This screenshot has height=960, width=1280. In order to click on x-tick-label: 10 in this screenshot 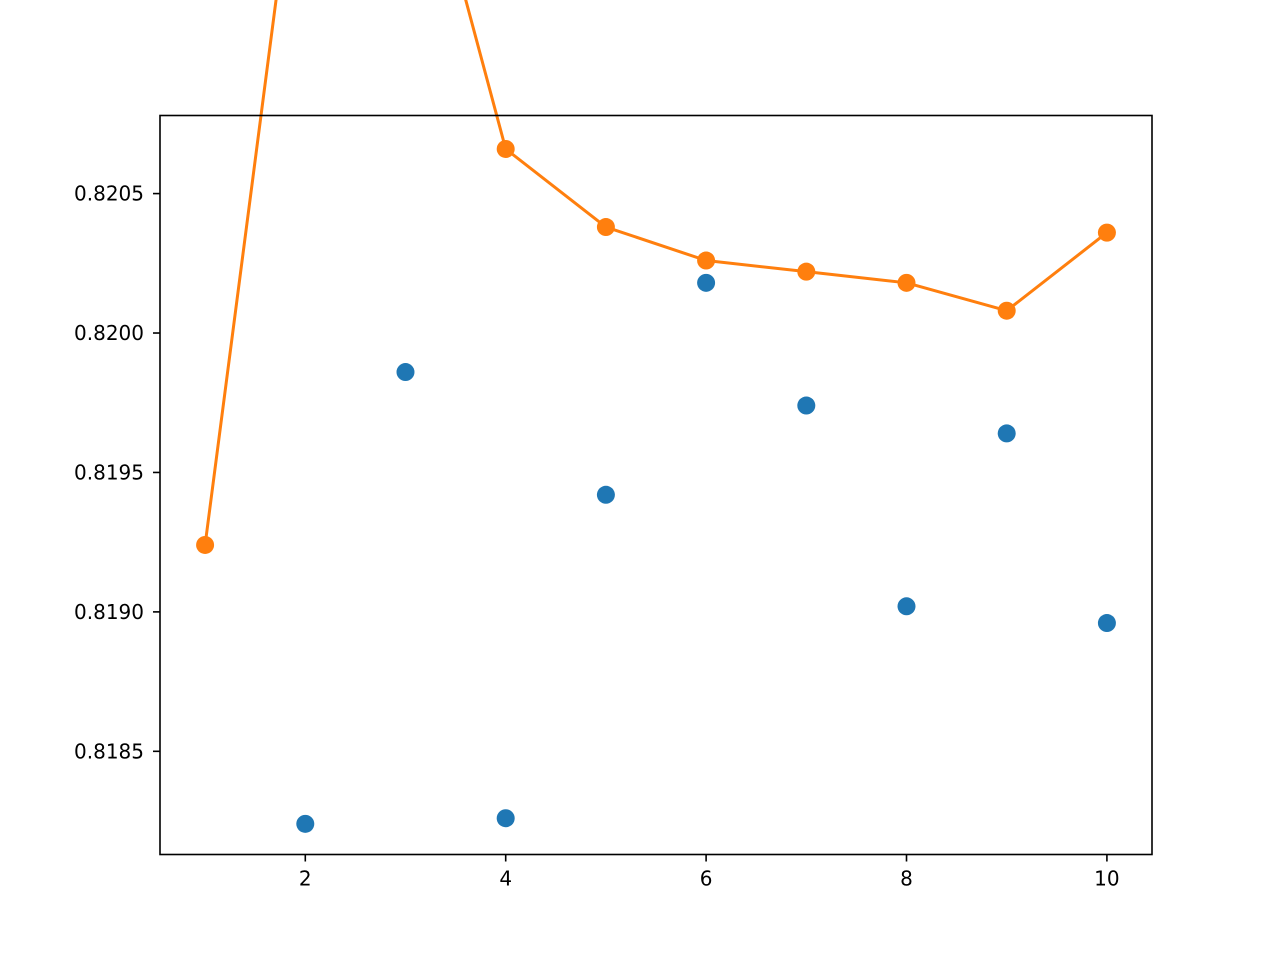, I will do `click(1106, 879)`.